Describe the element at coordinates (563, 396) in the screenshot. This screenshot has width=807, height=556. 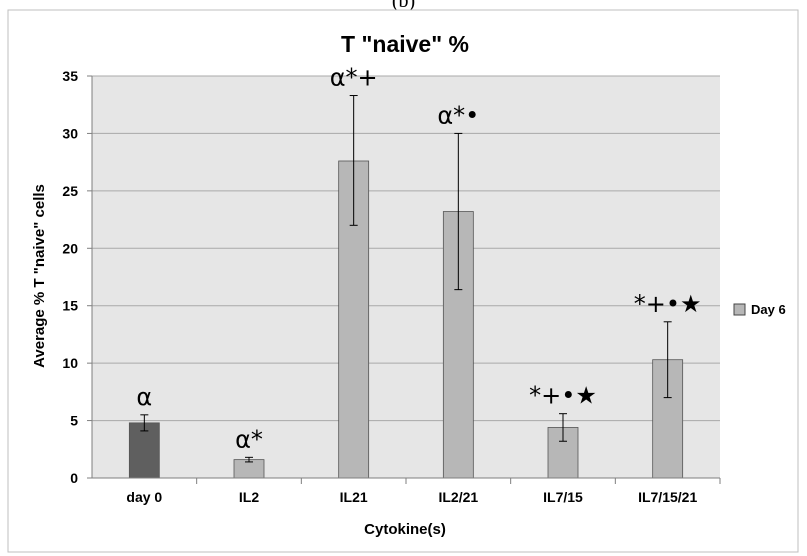
I see `annotation-4: *+•★` at that location.